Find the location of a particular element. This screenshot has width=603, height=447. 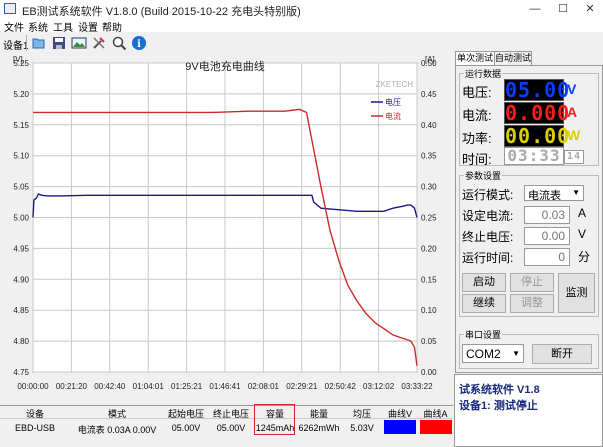

cell-energy: 6262mWh is located at coordinates (319, 428).